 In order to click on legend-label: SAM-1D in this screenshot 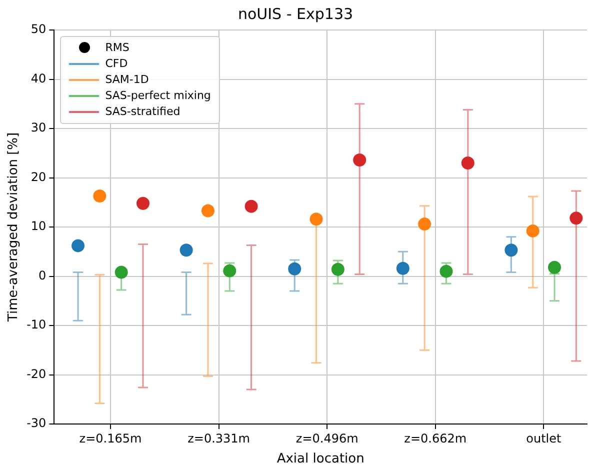, I will do `click(127, 80)`.